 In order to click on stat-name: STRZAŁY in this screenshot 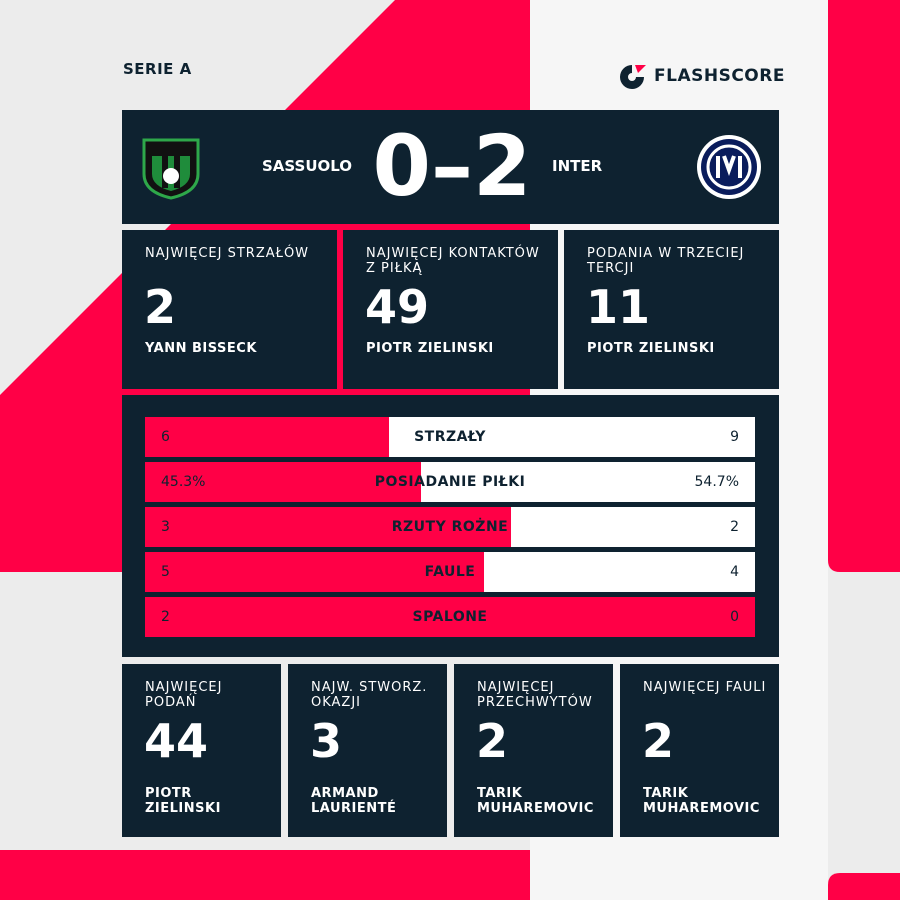, I will do `click(450, 437)`.